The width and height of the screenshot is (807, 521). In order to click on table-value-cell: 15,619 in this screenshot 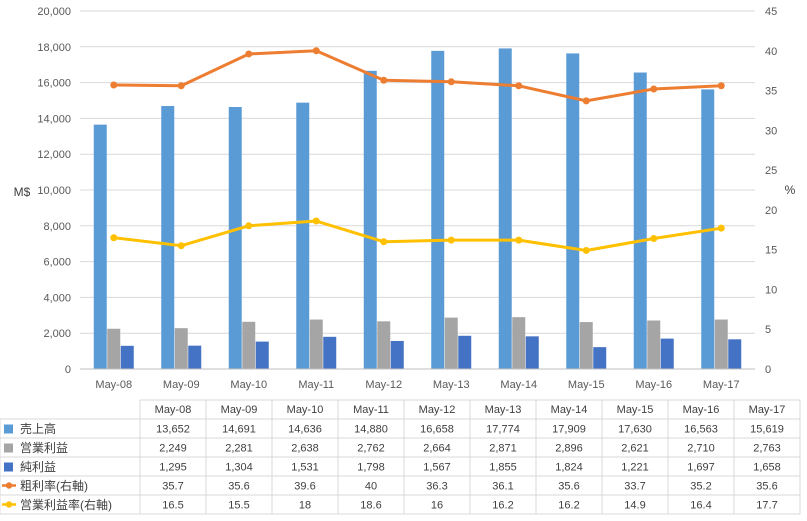, I will do `click(767, 430)`.